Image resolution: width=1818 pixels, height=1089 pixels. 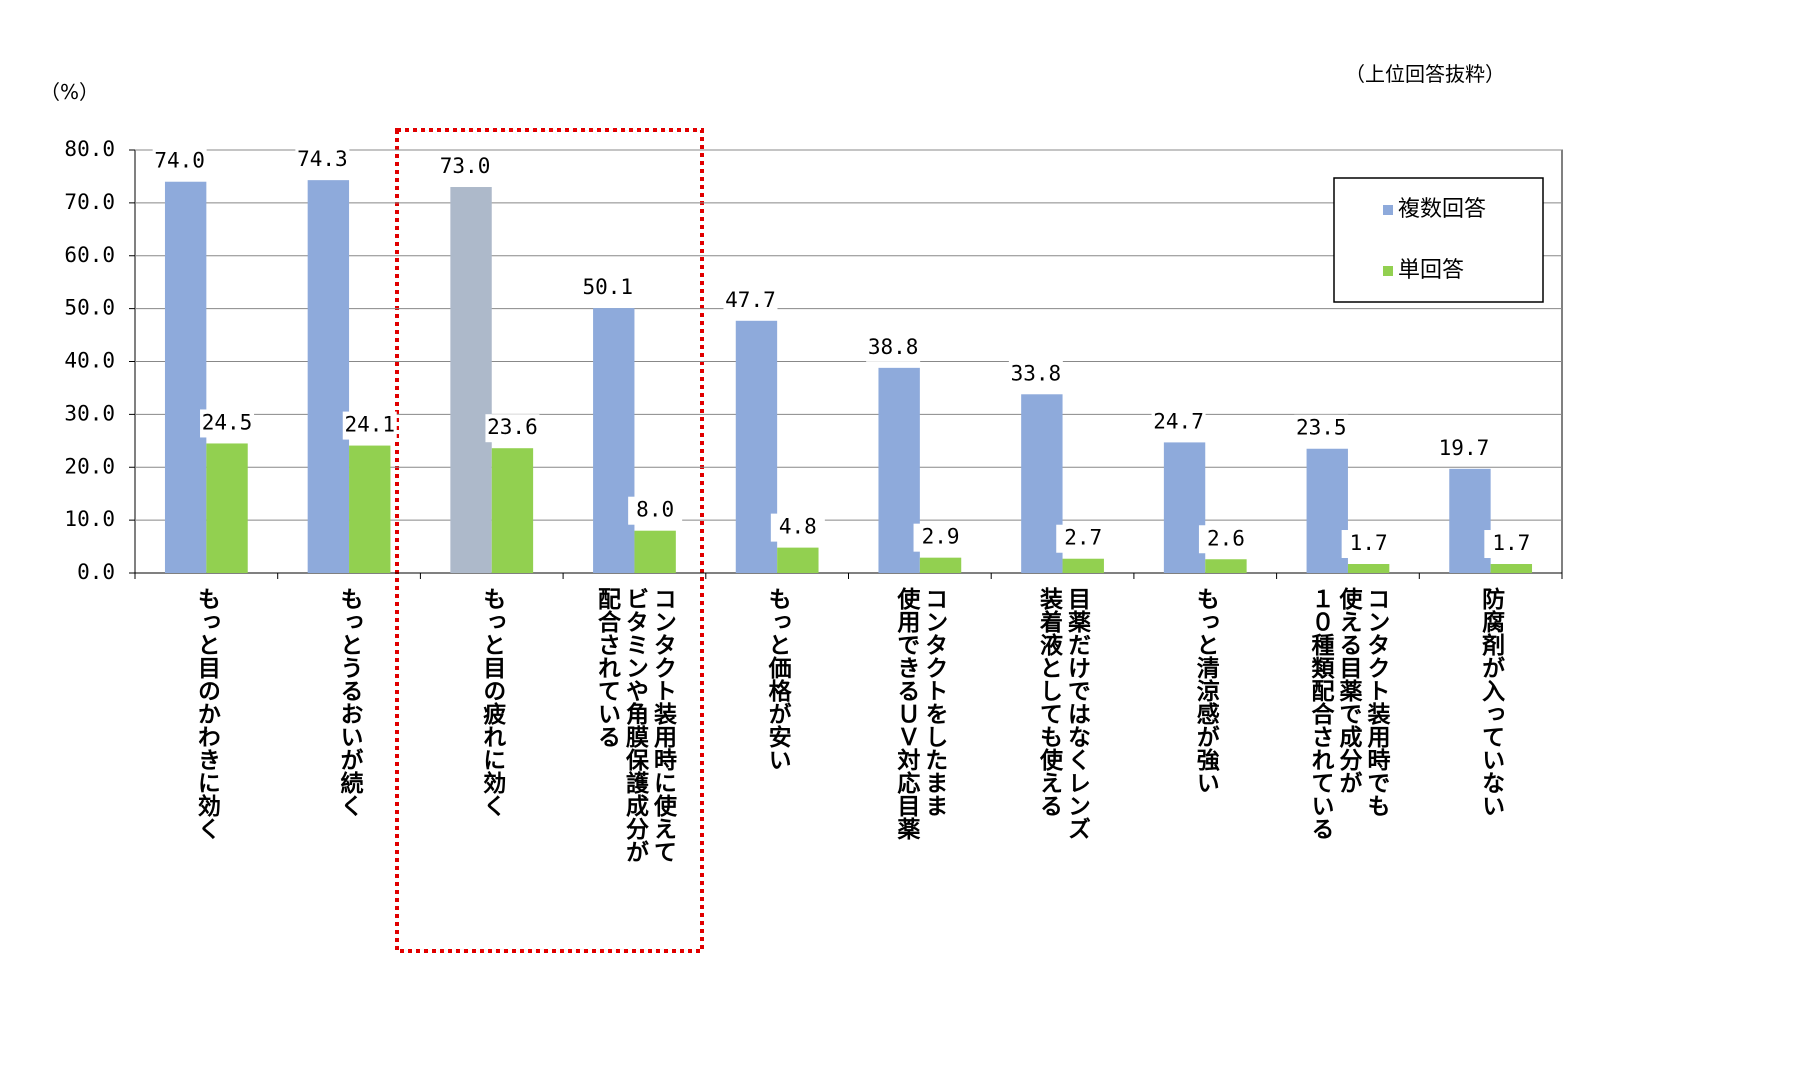 What do you see at coordinates (777, 679) in the screenshot?
I see `x-tick-label: もっと価格が安い` at bounding box center [777, 679].